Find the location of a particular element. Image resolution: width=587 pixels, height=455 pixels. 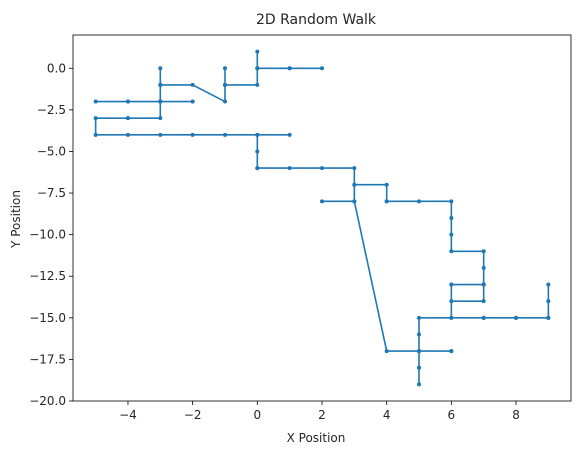

x-tick-label: −4 is located at coordinates (128, 415).